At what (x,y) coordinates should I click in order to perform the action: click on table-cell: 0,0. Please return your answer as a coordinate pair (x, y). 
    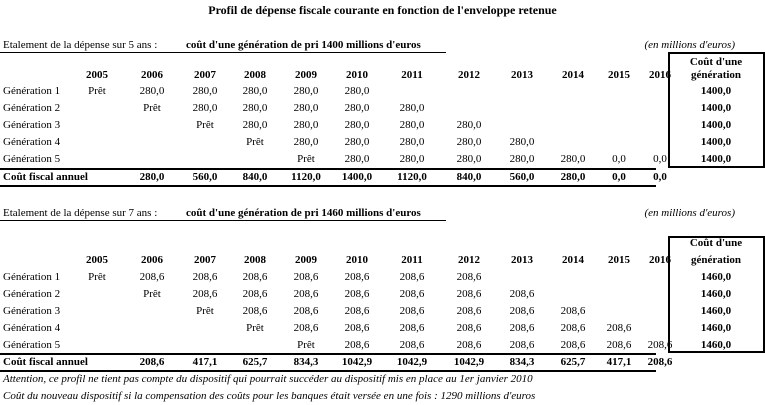
    Looking at the image, I should click on (619, 159).